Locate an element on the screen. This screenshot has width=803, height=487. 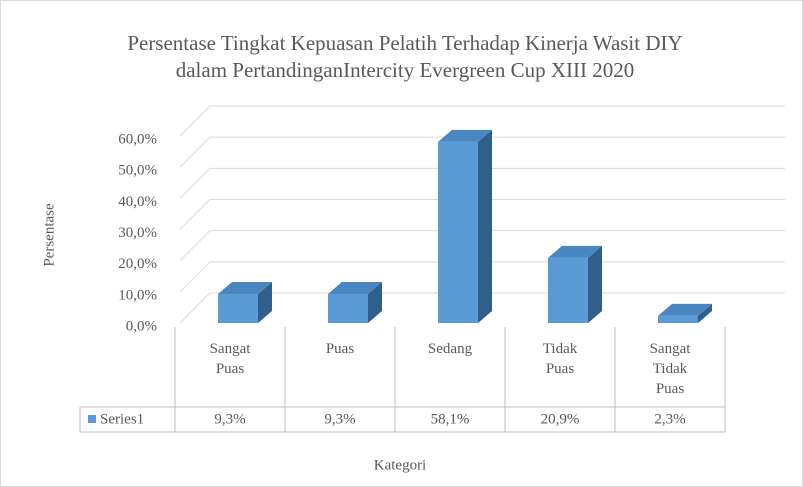
y-tick-label: 20,0% is located at coordinates (137, 264).